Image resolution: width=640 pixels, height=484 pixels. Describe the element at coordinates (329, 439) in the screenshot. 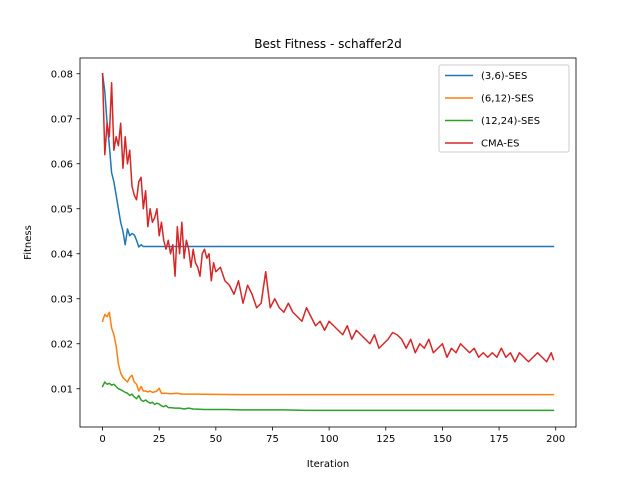

I see `x-tick-label: 100` at that location.